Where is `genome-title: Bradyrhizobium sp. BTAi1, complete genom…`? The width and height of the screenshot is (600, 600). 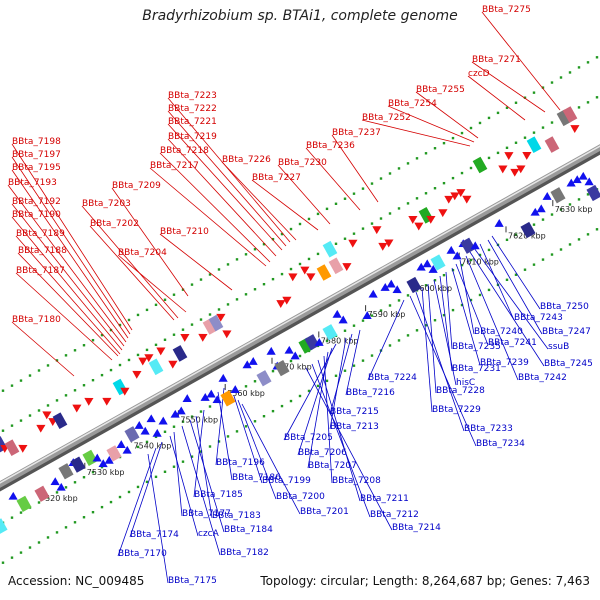 genome-title: Bradyrhizobium sp. BTAi1, complete genom… is located at coordinates (300, 16).